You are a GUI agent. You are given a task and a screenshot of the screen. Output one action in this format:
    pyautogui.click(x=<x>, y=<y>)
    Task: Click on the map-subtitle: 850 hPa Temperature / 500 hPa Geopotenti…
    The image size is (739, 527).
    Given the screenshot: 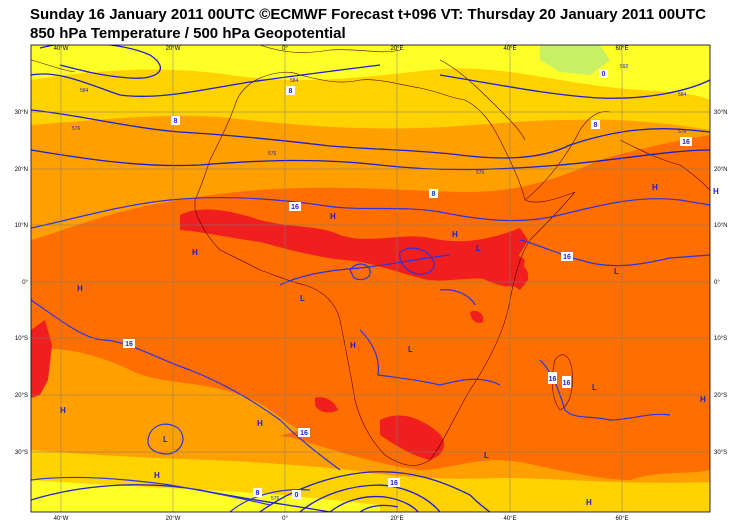 What is the action you would take?
    pyautogui.click(x=188, y=33)
    